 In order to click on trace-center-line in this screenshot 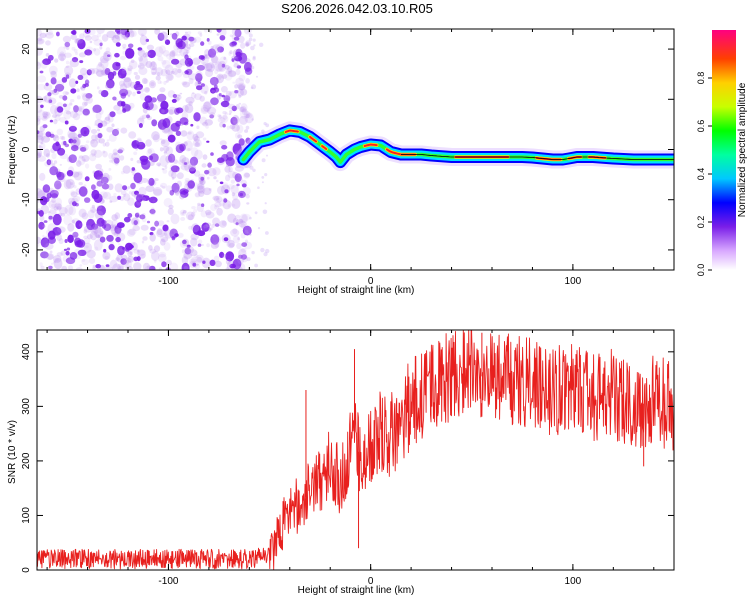, I will do `click(537, 157)`.